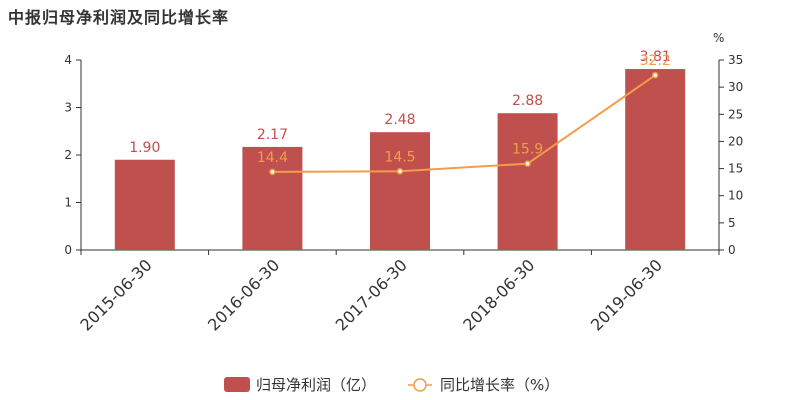 This screenshot has width=800, height=400. Describe the element at coordinates (399, 120) in the screenshot. I see `bar-data-label: 2.48` at that location.